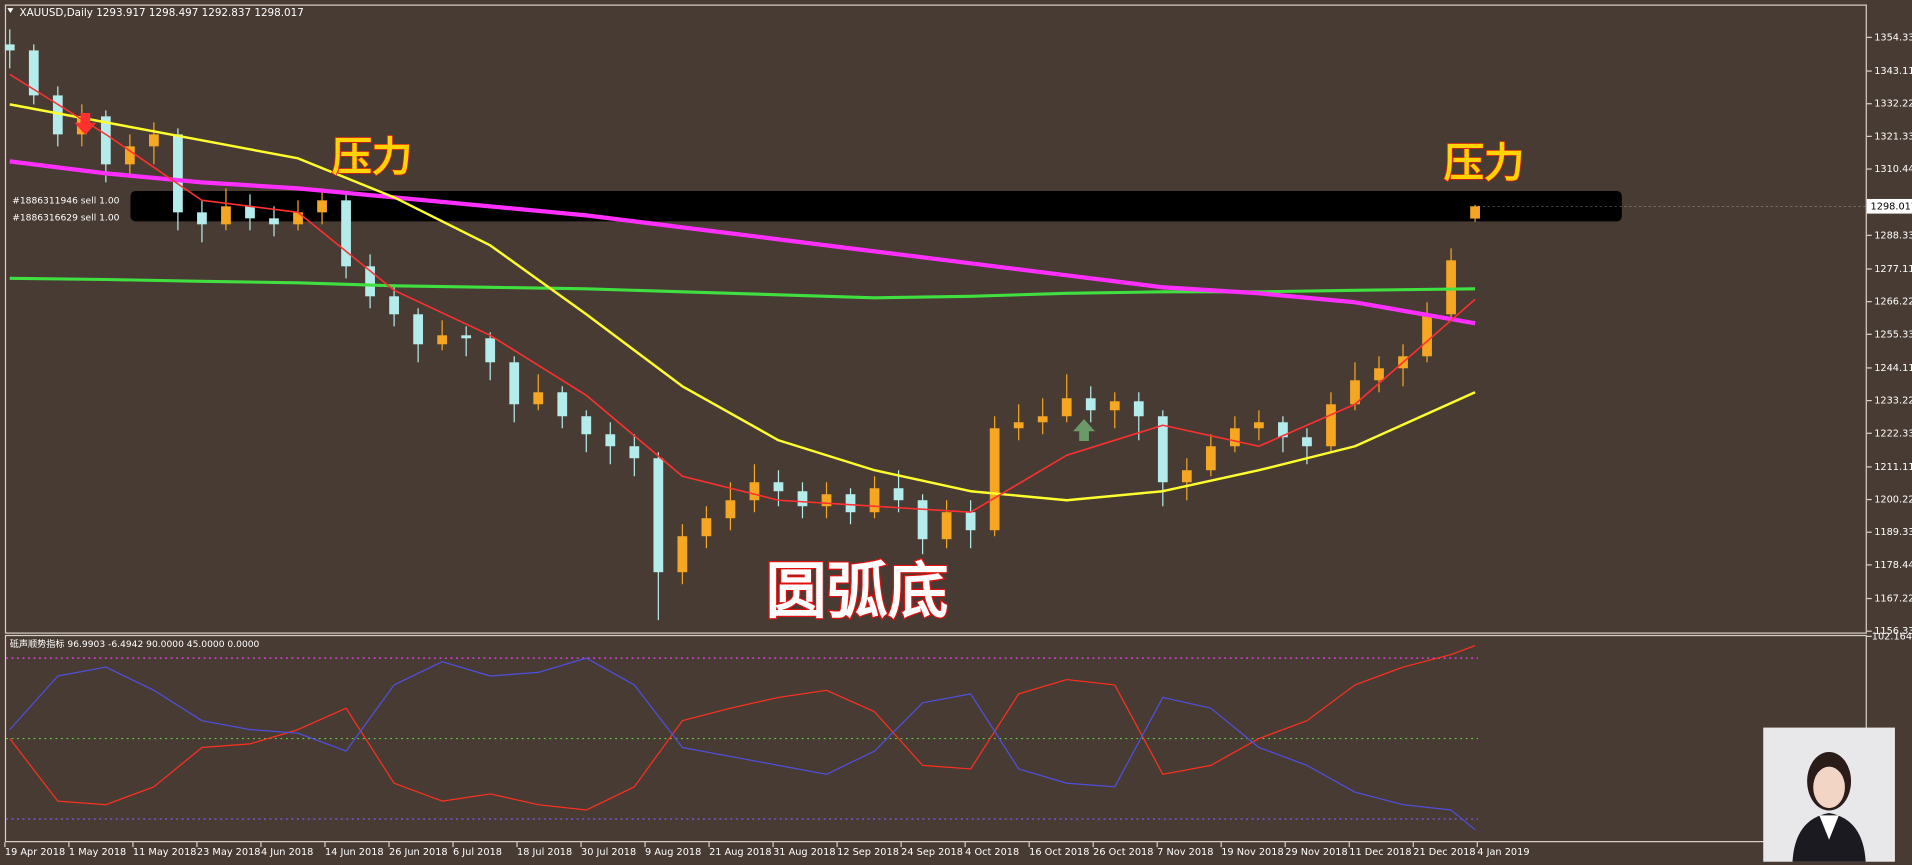 This screenshot has height=865, width=1912. I want to click on x-tick-label: 11 May 2018, so click(165, 852).